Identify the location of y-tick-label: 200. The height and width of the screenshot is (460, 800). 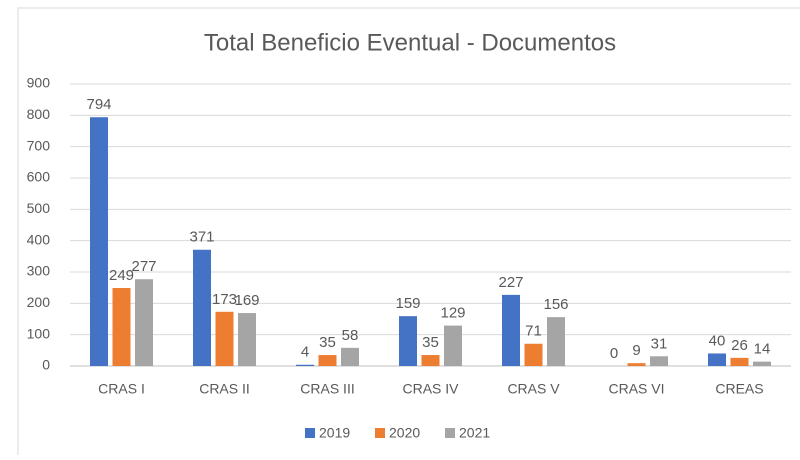
(39, 302).